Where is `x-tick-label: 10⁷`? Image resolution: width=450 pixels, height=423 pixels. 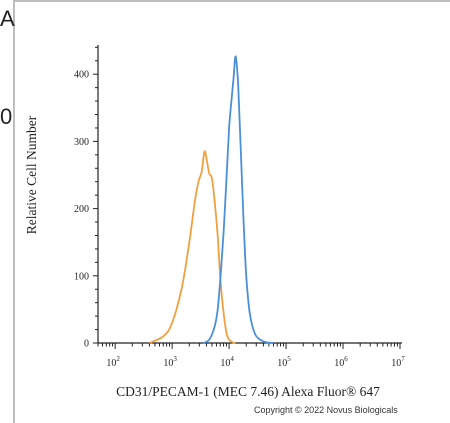
x-tick-label: 10⁷ is located at coordinates (398, 362).